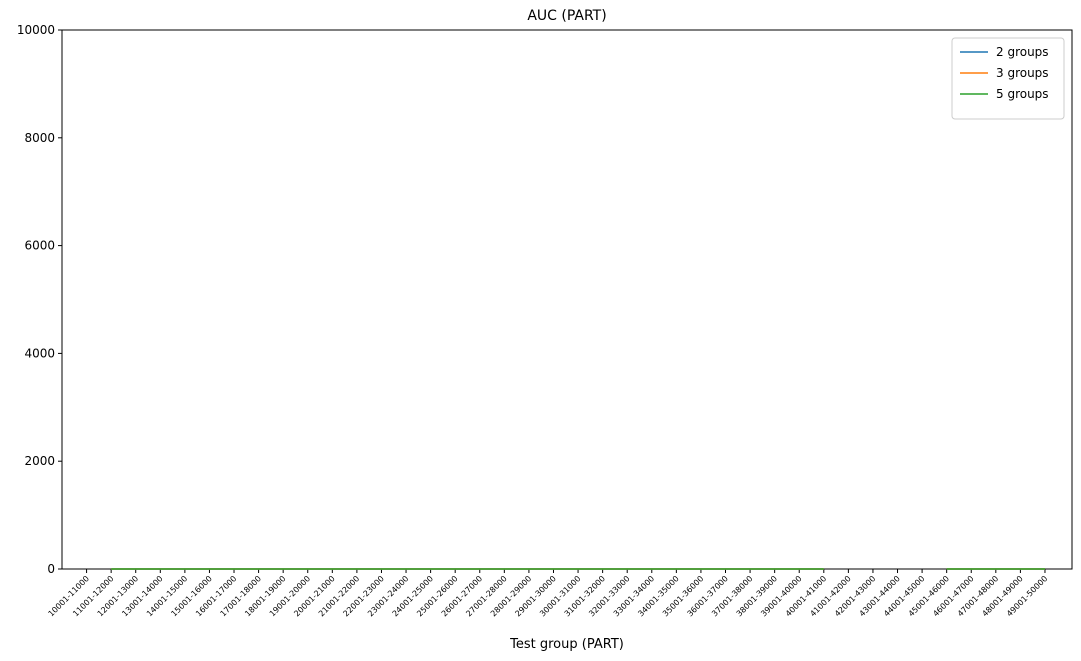  I want to click on y-tick-label: 10000, so click(36, 30).